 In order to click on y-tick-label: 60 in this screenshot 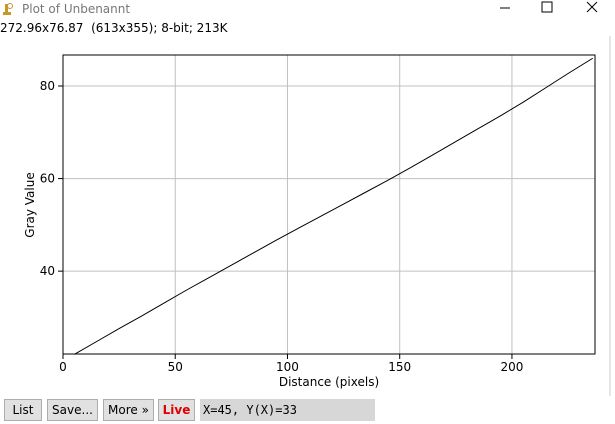, I will do `click(47, 179)`.